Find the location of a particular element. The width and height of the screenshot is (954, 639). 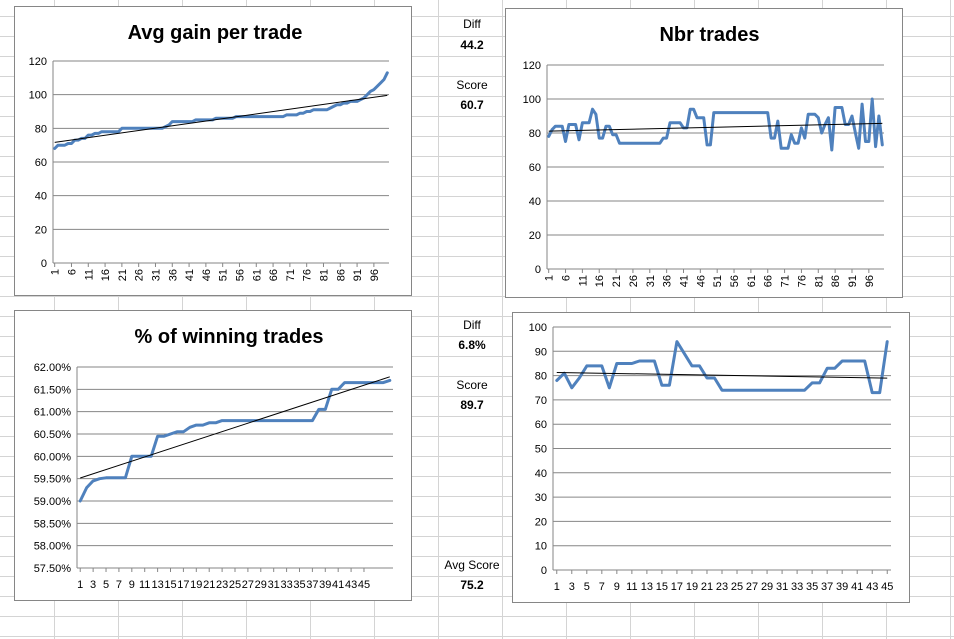

diff-value-top: 44.2 is located at coordinates (472, 45).